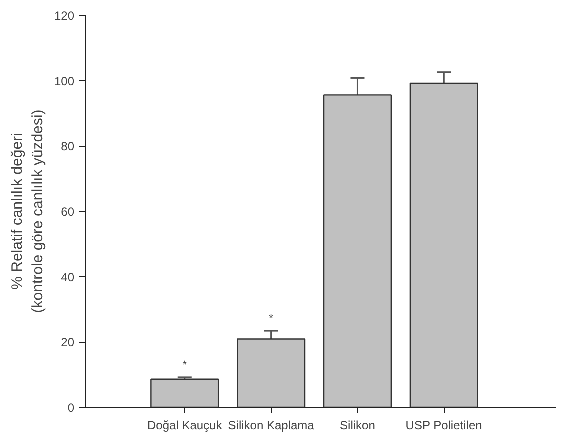 This screenshot has width=561, height=442. Describe the element at coordinates (68, 277) in the screenshot. I see `y-tick-label: 40` at that location.